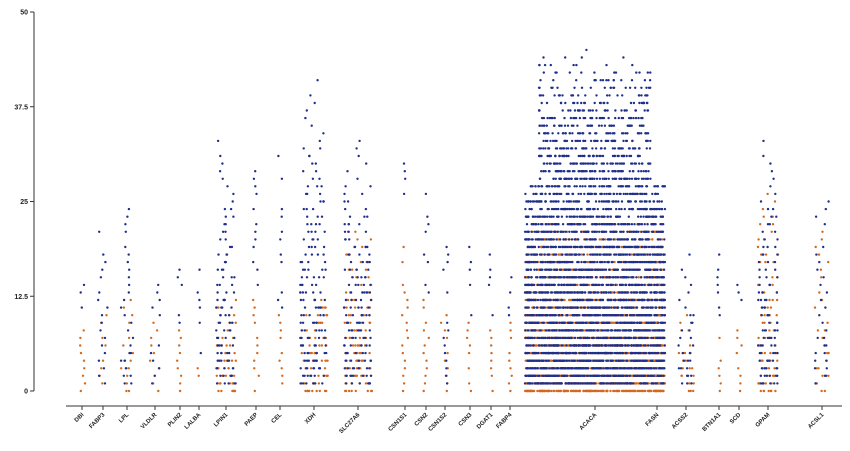  What do you see at coordinates (490, 323) in the screenshot?
I see `point-group-dgat1` at bounding box center [490, 323].